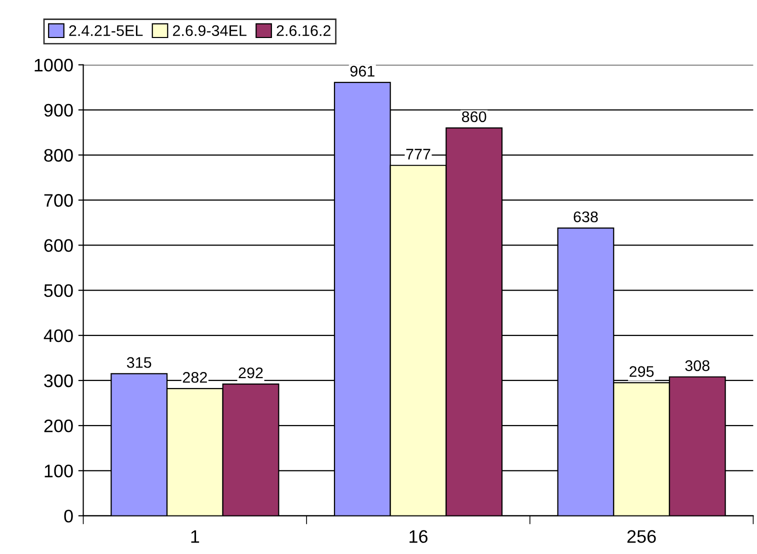 The image size is (757, 554). Describe the element at coordinates (58, 110) in the screenshot. I see `y-tick-label: 900` at that location.